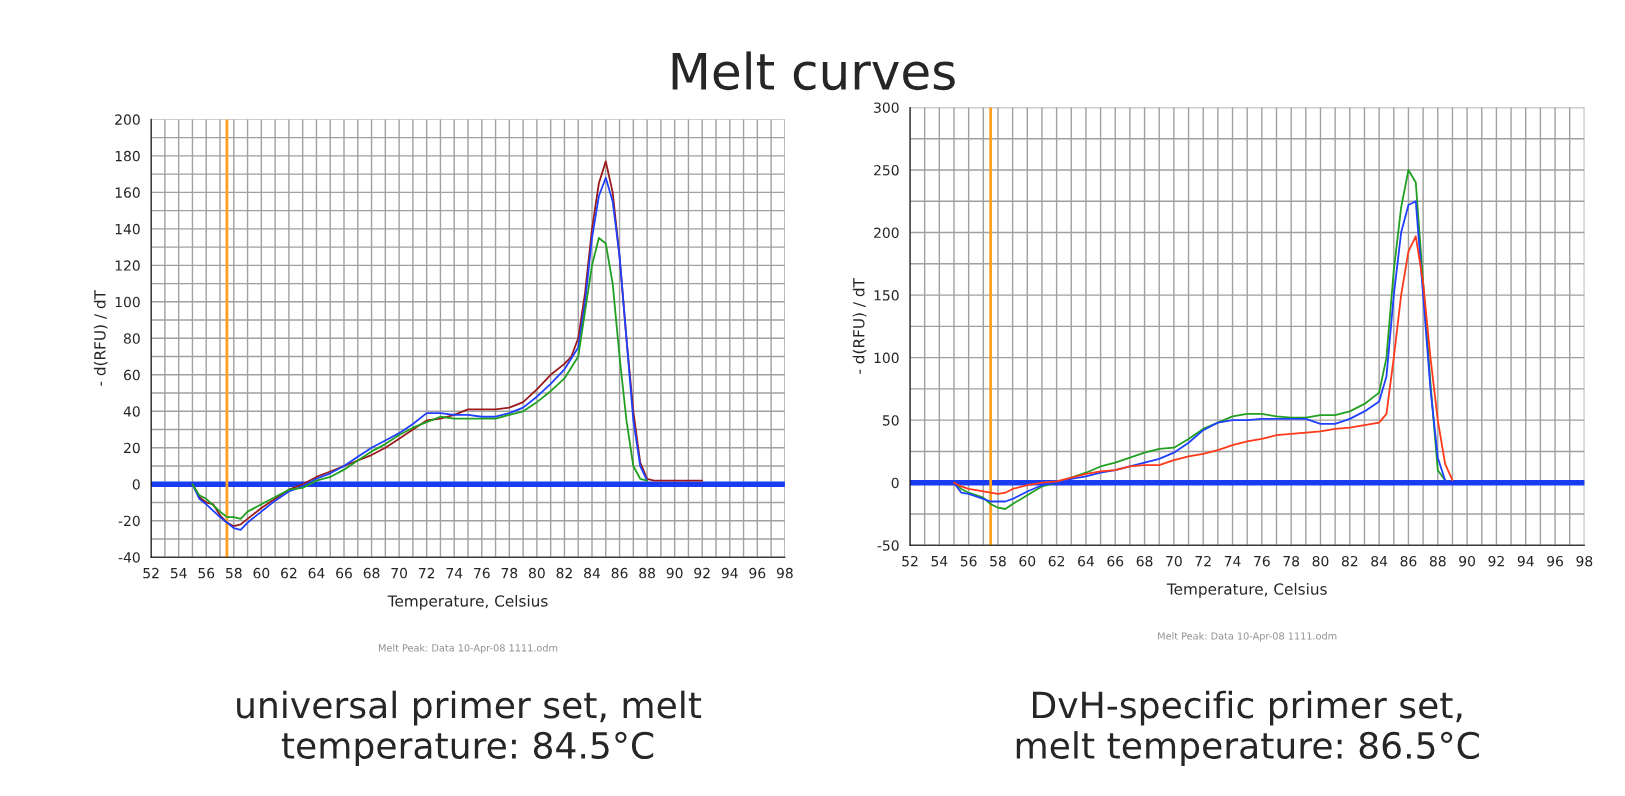 This screenshot has width=1625, height=796. Describe the element at coordinates (813, 71) in the screenshot. I see `chart-title: Melt curves` at that location.